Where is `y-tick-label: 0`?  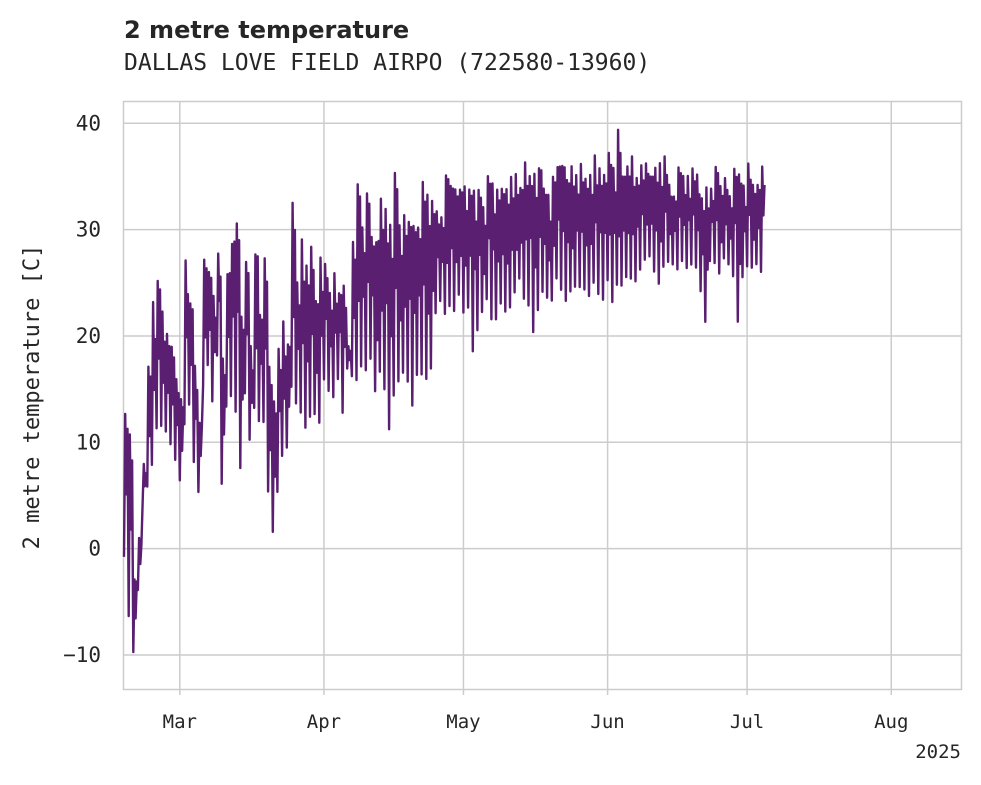 y-tick-label: 0 is located at coordinates (94, 549).